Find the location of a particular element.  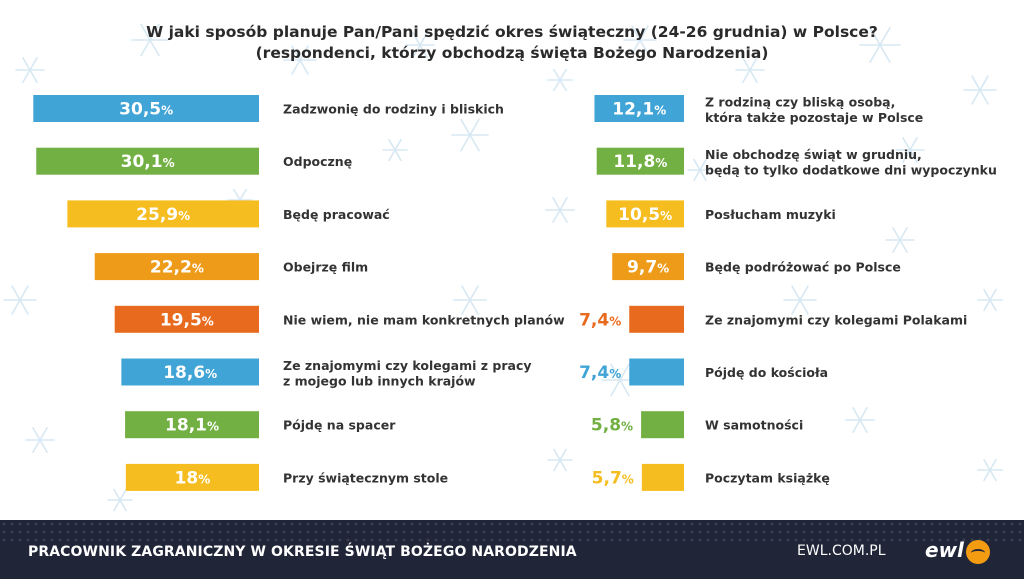

category-label-line: Nie wiem, nie mam konkretnych planów is located at coordinates (424, 319).